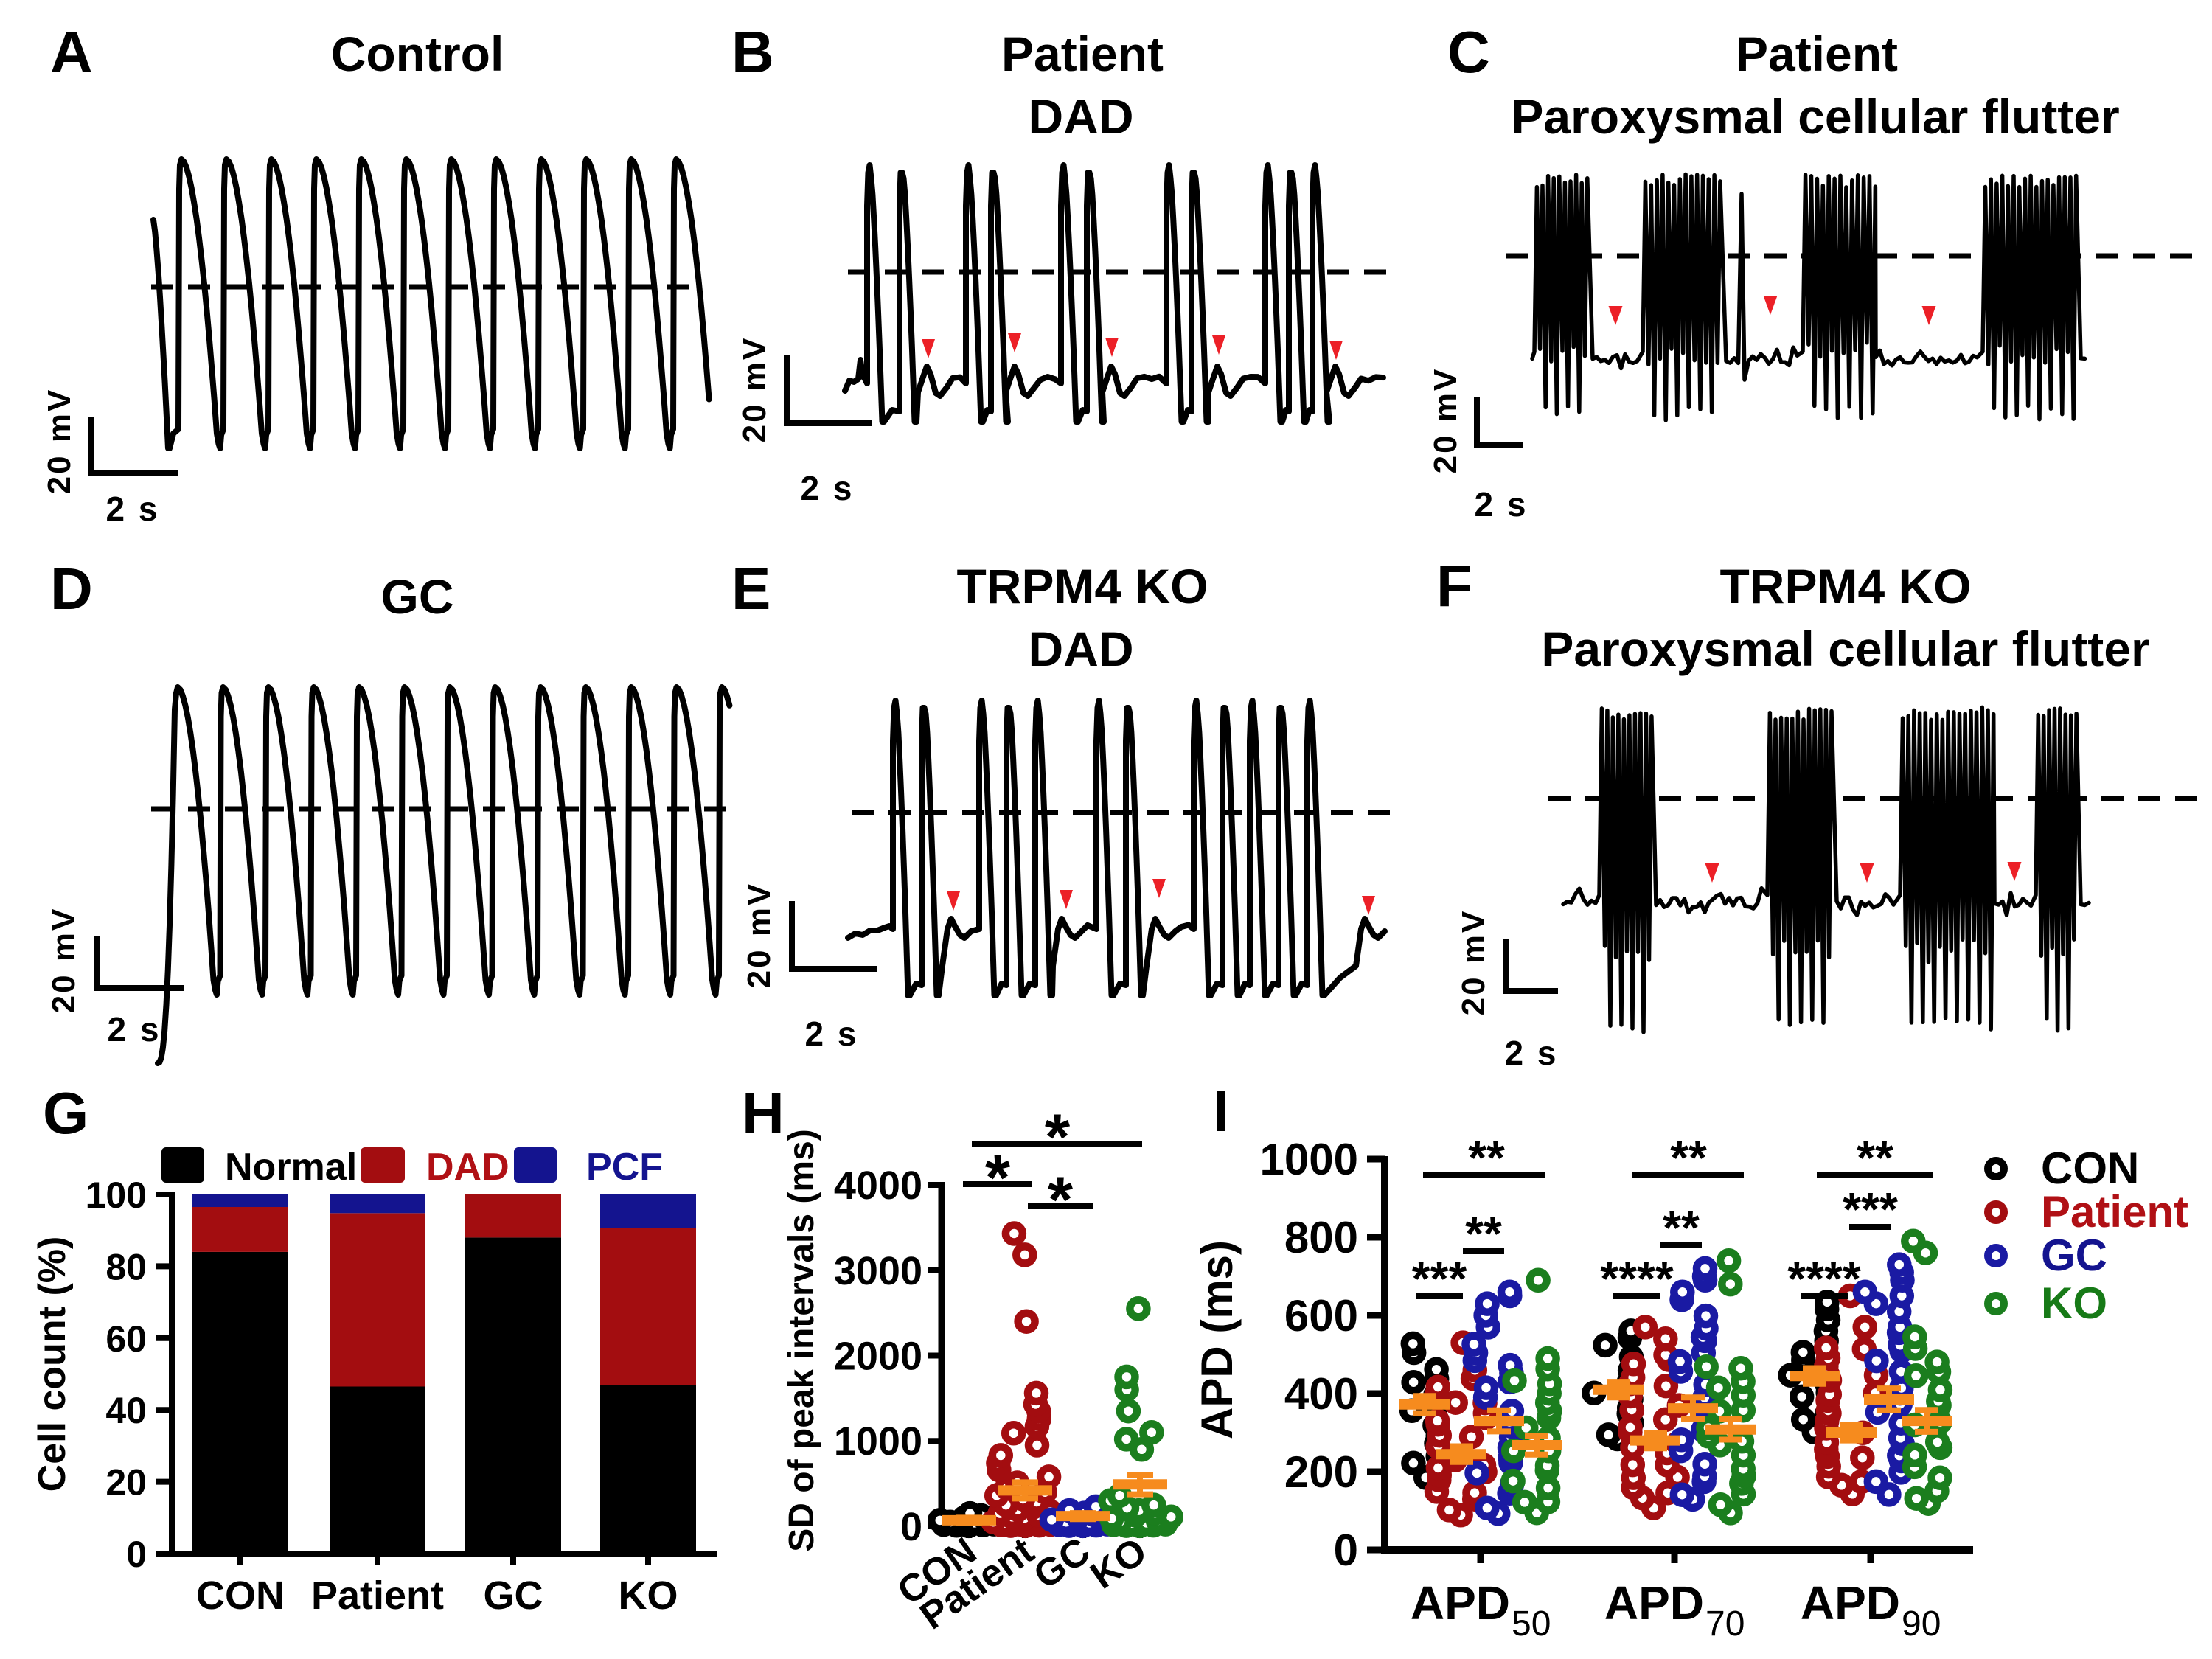 The height and width of the screenshot is (1659, 2212). I want to click on svg-text: 2000, so click(878, 1357).